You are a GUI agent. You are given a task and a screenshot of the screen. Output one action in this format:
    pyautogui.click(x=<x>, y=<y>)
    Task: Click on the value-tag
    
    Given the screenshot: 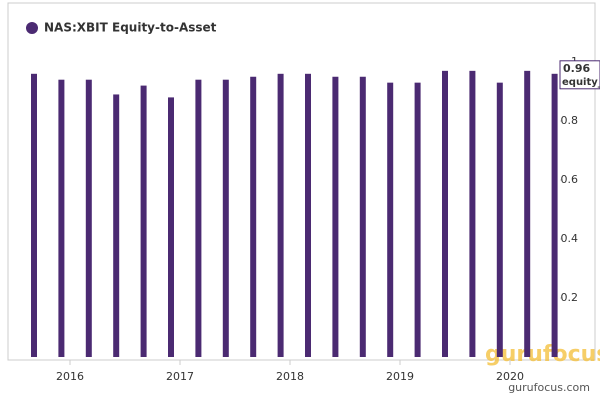 What is the action you would take?
    pyautogui.click(x=579, y=75)
    